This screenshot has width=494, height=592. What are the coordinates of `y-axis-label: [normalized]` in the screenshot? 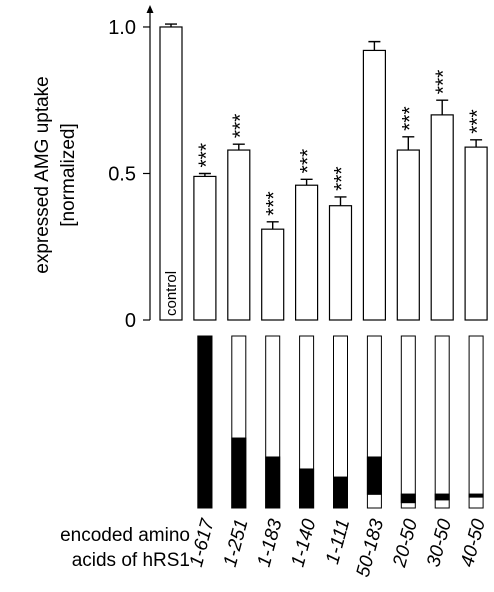 It's located at (68, 175).